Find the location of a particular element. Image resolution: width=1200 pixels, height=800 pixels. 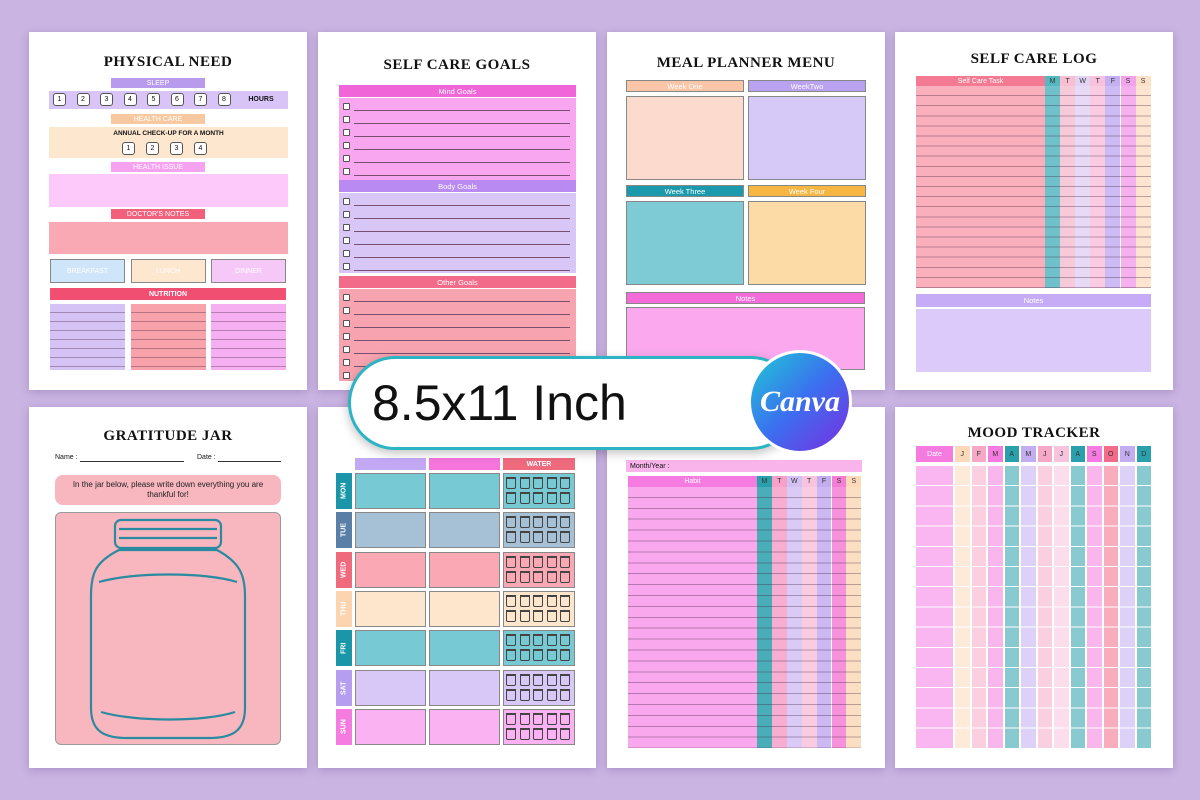

label: M is located at coordinates (1028, 454).